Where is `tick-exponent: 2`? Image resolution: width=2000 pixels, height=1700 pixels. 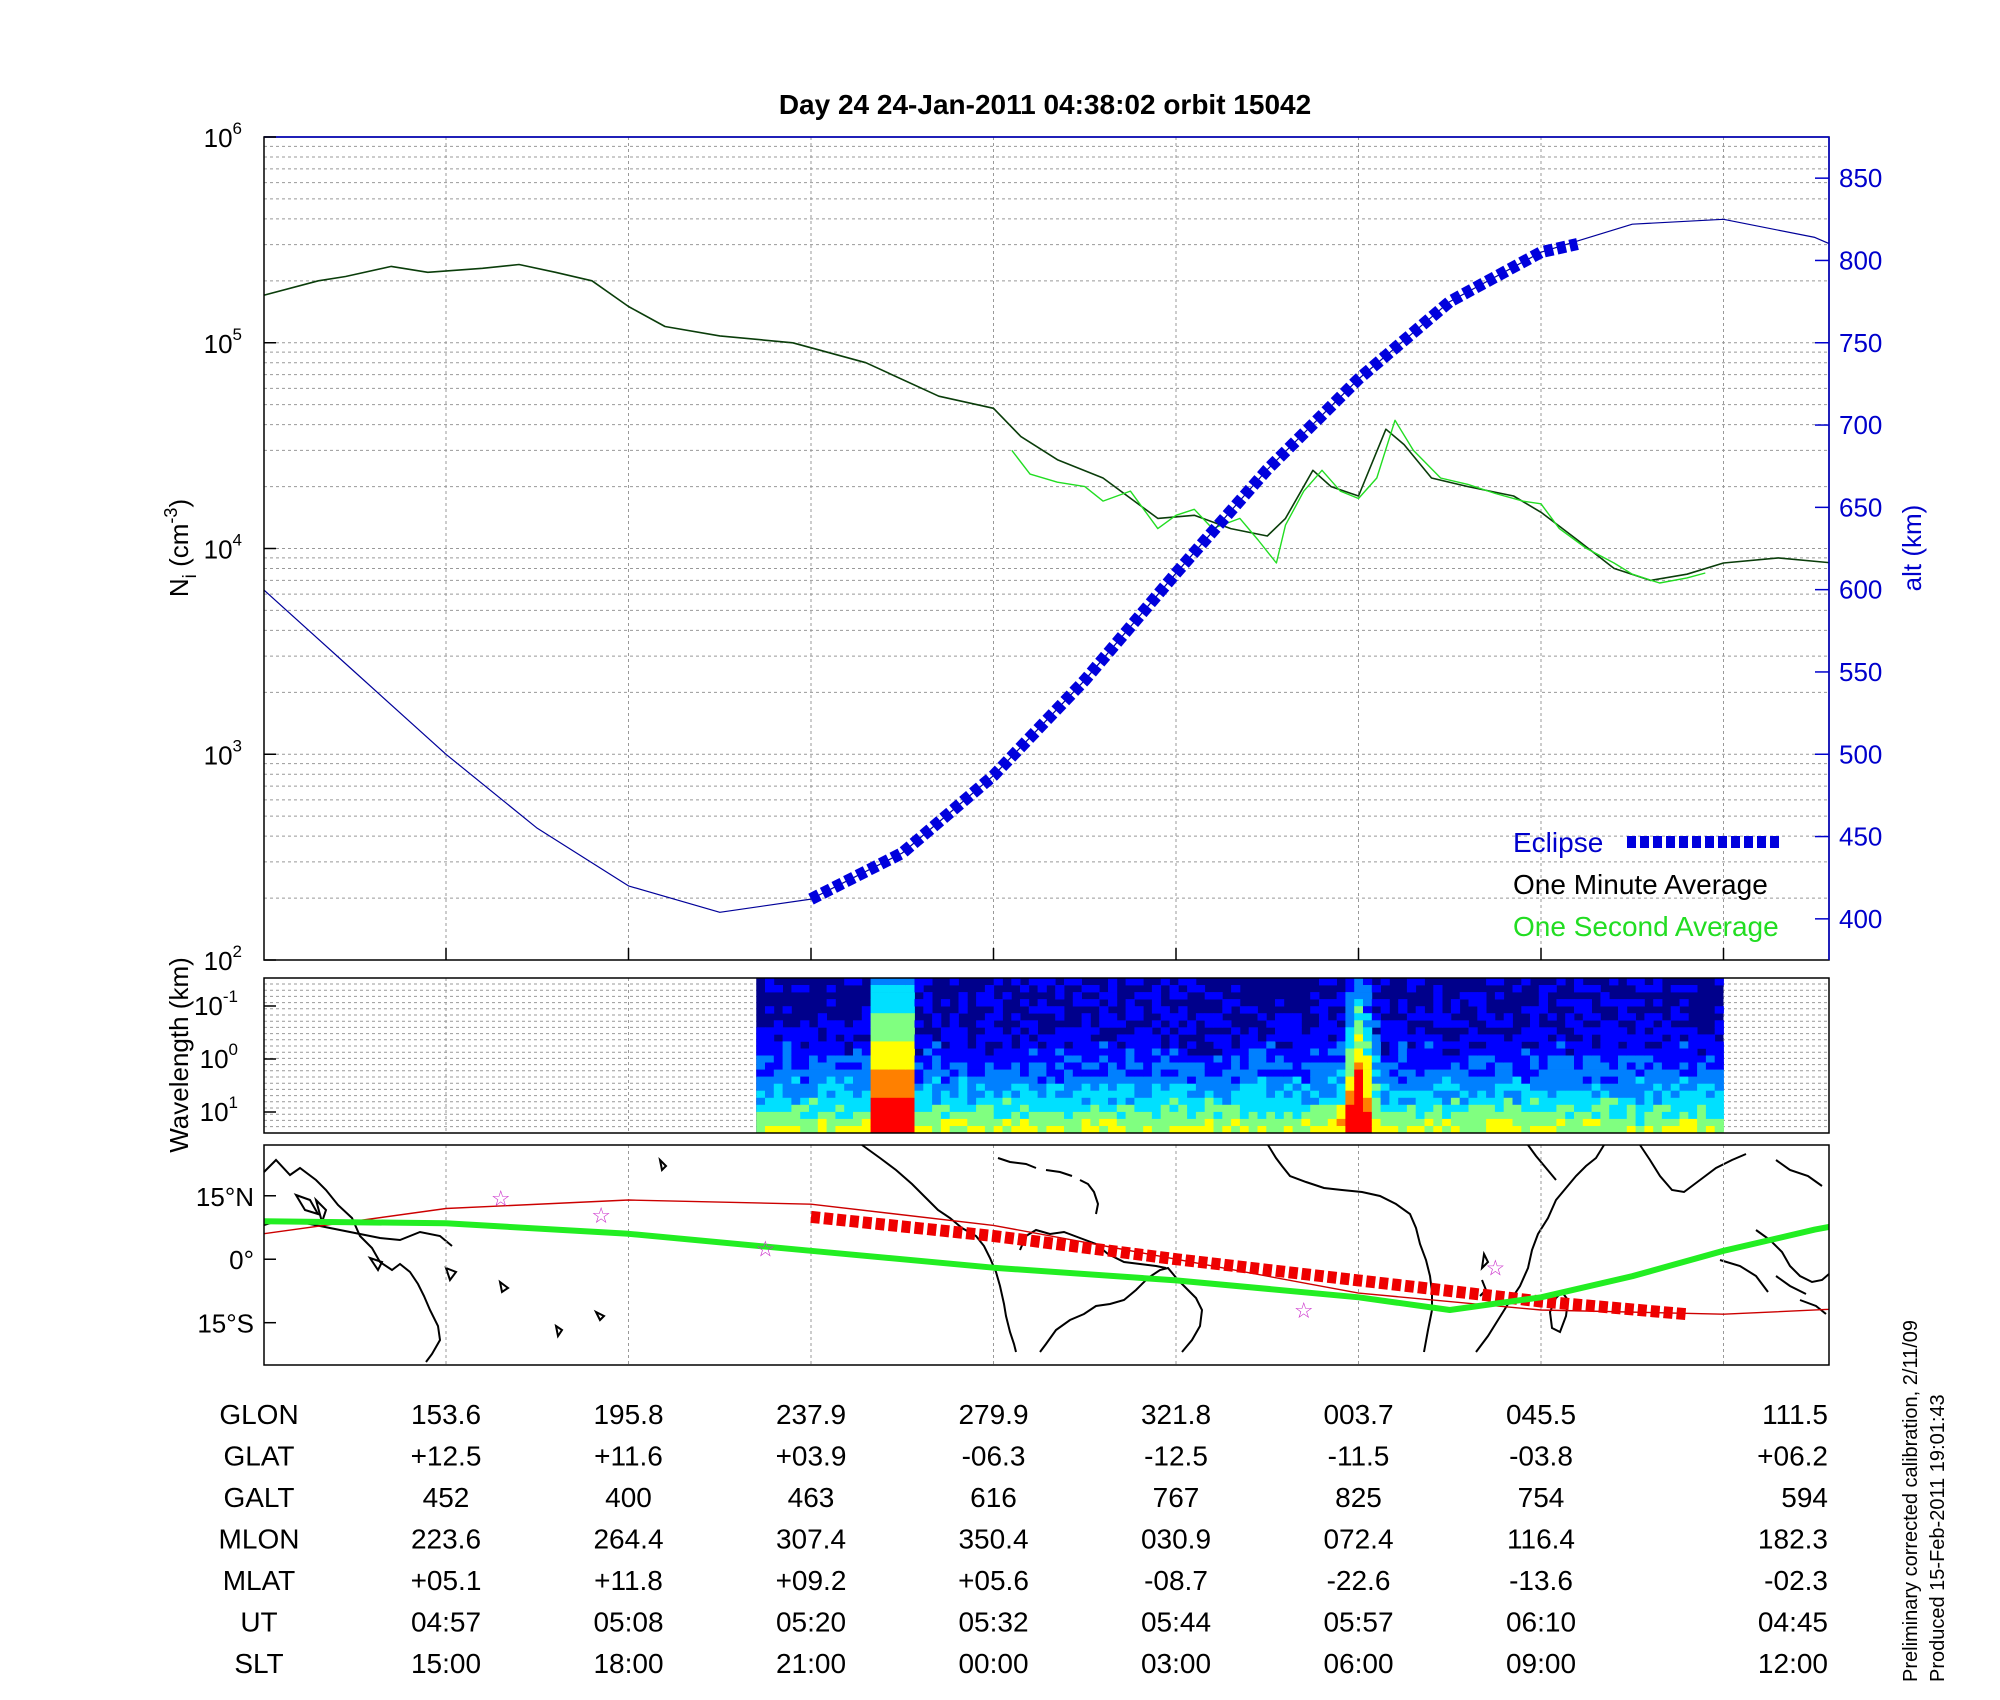 tick-exponent: 2 is located at coordinates (237, 951).